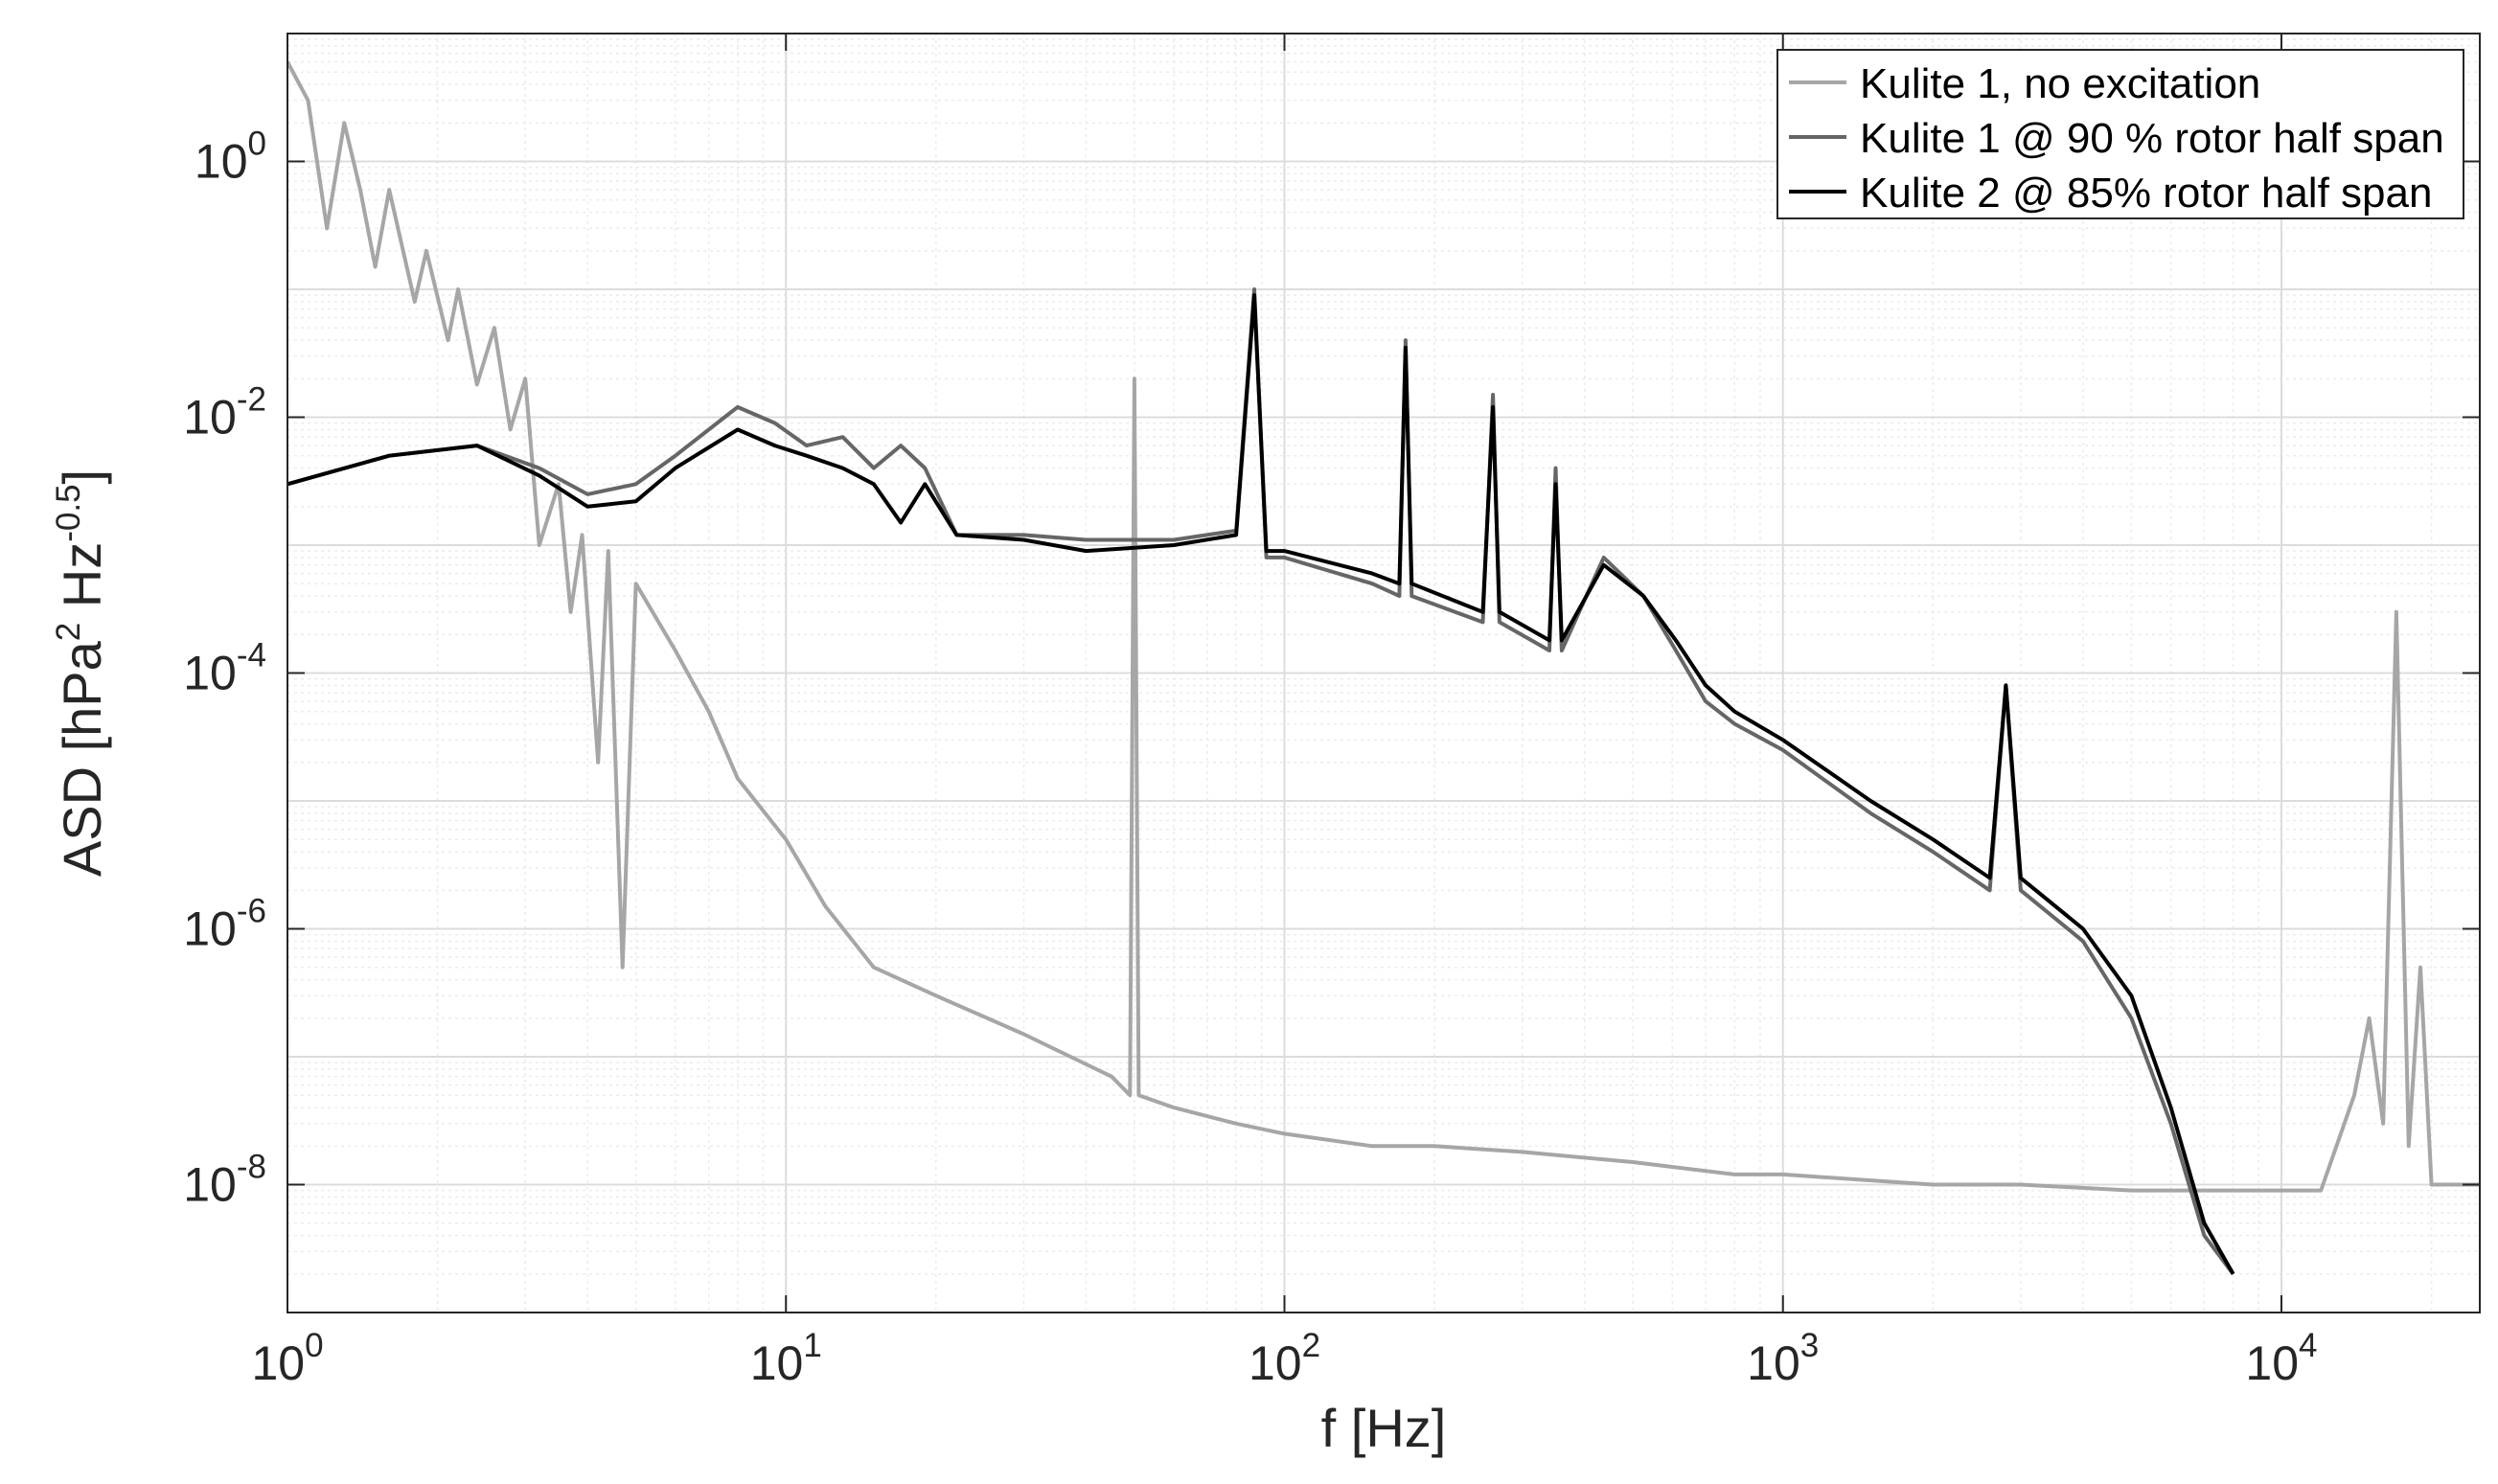  I want to click on x-tick-label-exp: 1, so click(812, 1345).